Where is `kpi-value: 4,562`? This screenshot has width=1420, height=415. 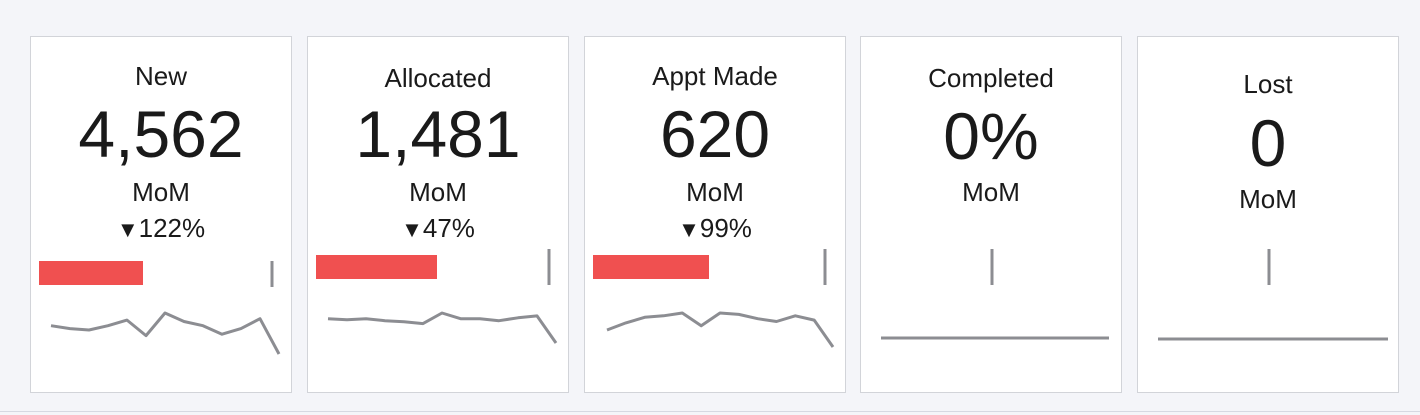
kpi-value: 4,562 is located at coordinates (161, 134).